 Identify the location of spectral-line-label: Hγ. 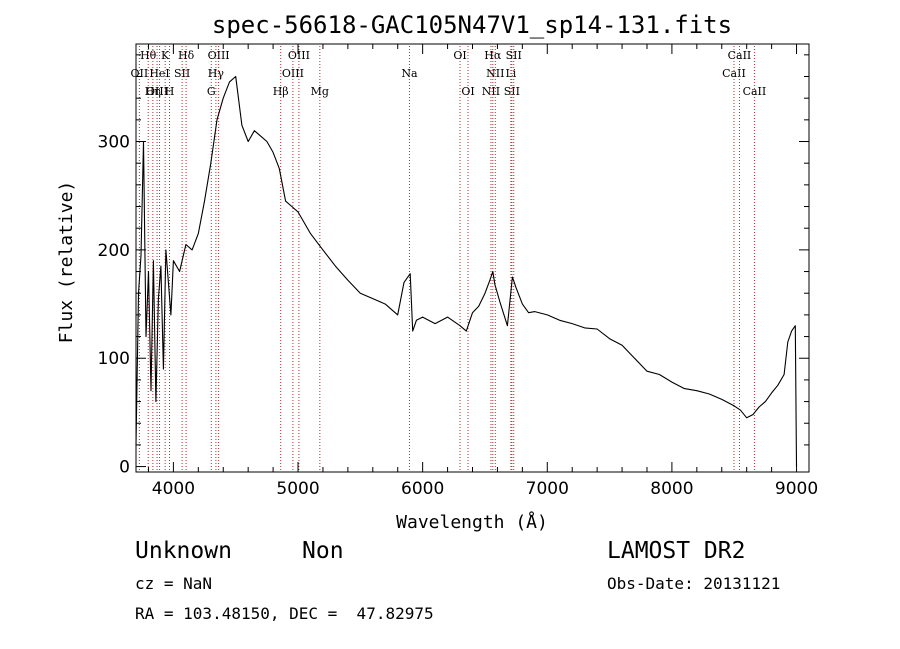
(216, 73).